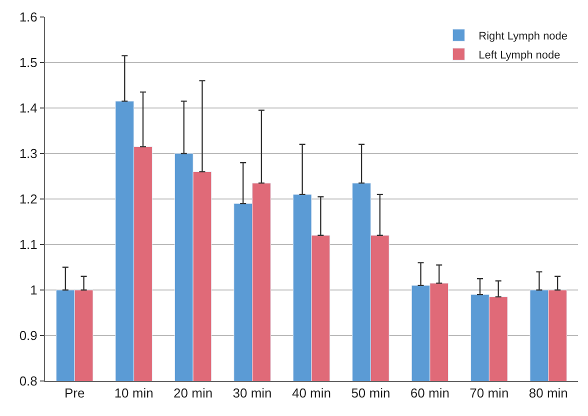 The image size is (588, 416). Describe the element at coordinates (489, 393) in the screenshot. I see `x-tick-label: 70 min` at that location.